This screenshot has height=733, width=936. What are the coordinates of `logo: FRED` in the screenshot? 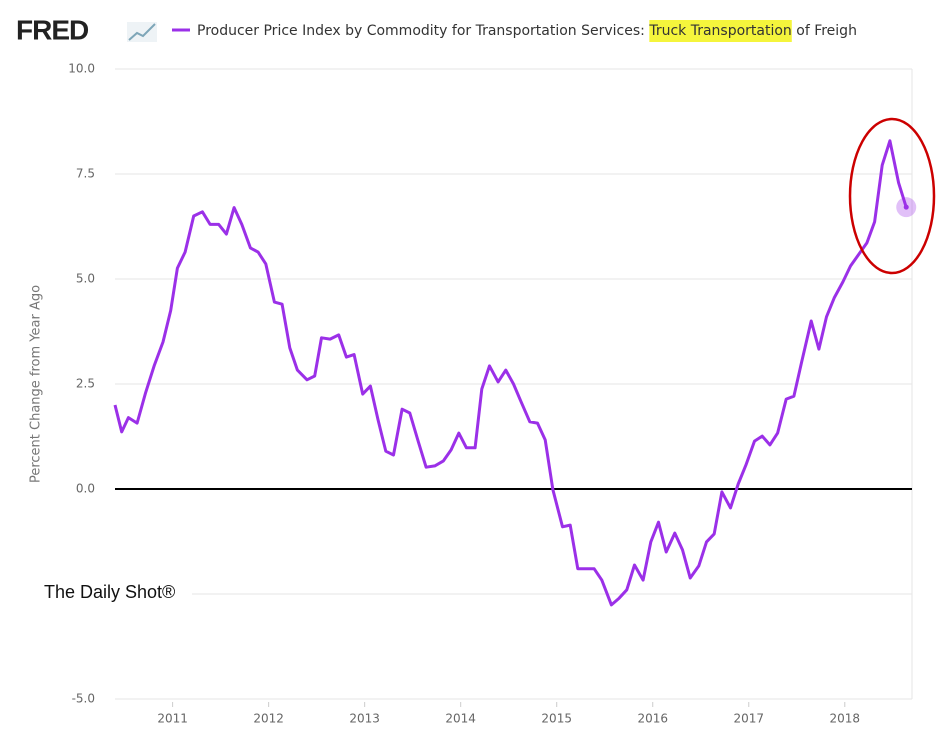 It's located at (52, 29).